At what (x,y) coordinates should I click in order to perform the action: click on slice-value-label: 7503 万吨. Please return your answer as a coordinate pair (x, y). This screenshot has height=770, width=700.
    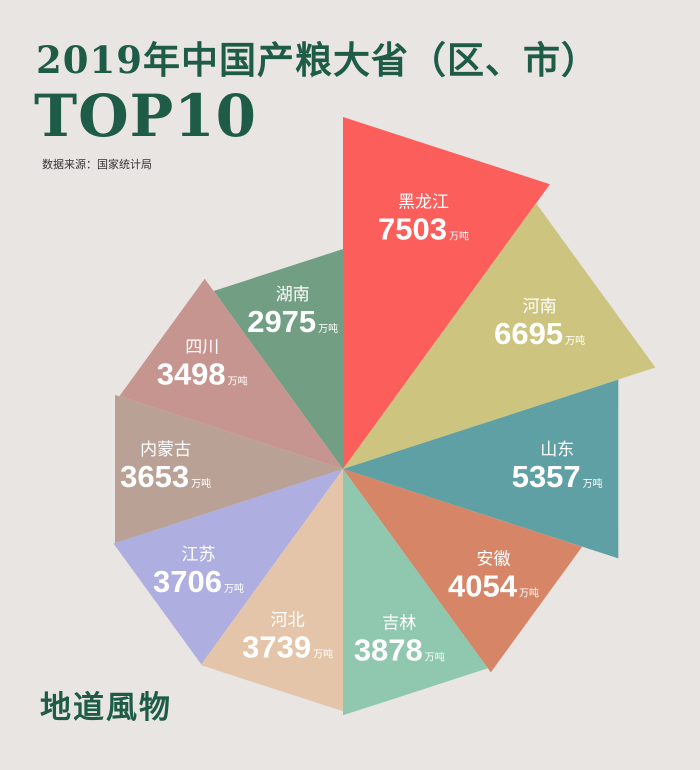
    Looking at the image, I should click on (423, 228).